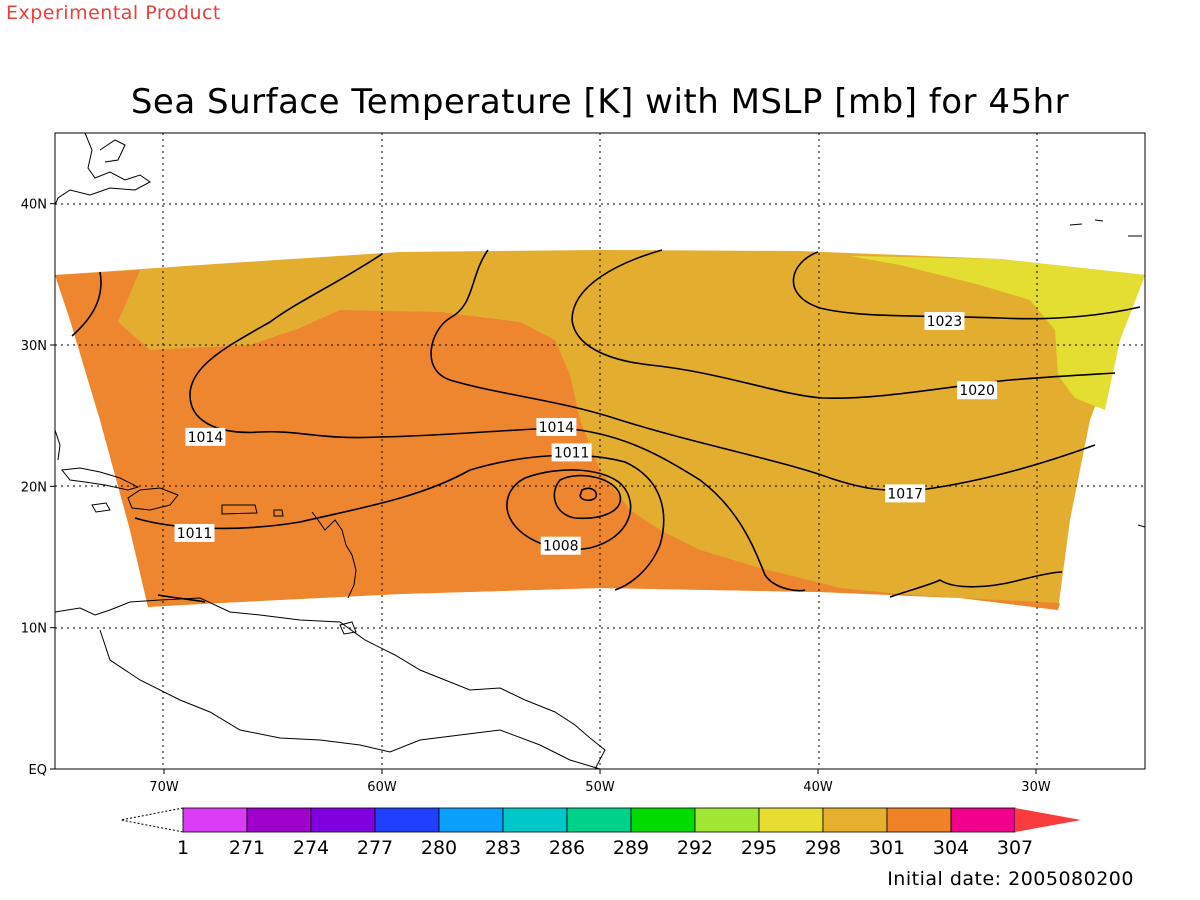  Describe the element at coordinates (164, 787) in the screenshot. I see `lon-tick-label: 70W` at that location.